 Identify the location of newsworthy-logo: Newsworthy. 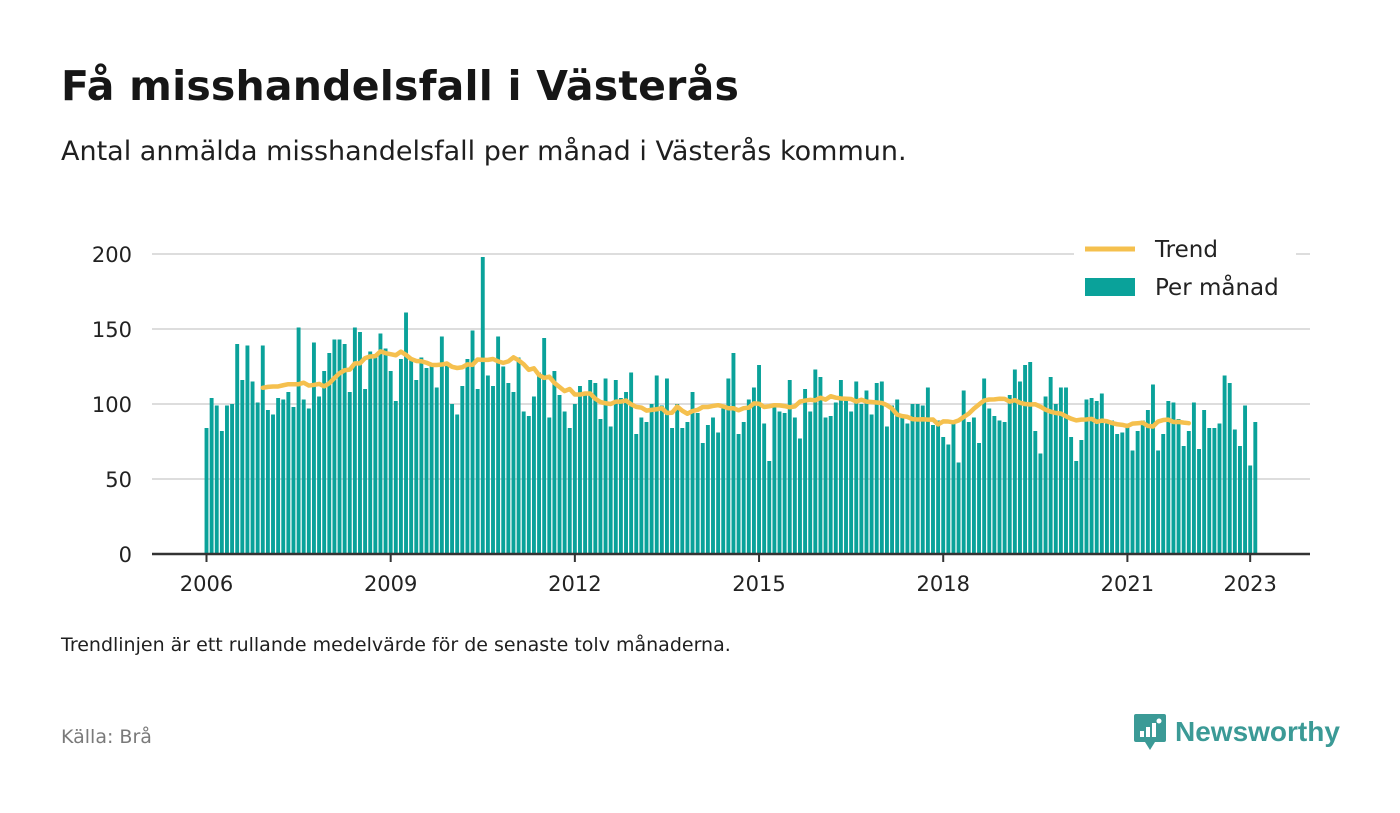
(1236, 732).